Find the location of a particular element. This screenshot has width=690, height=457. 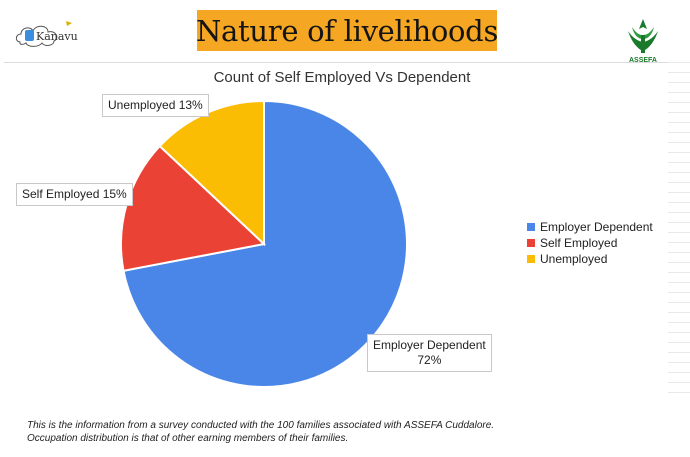

page-title: Nature of livelihoods is located at coordinates (347, 30).